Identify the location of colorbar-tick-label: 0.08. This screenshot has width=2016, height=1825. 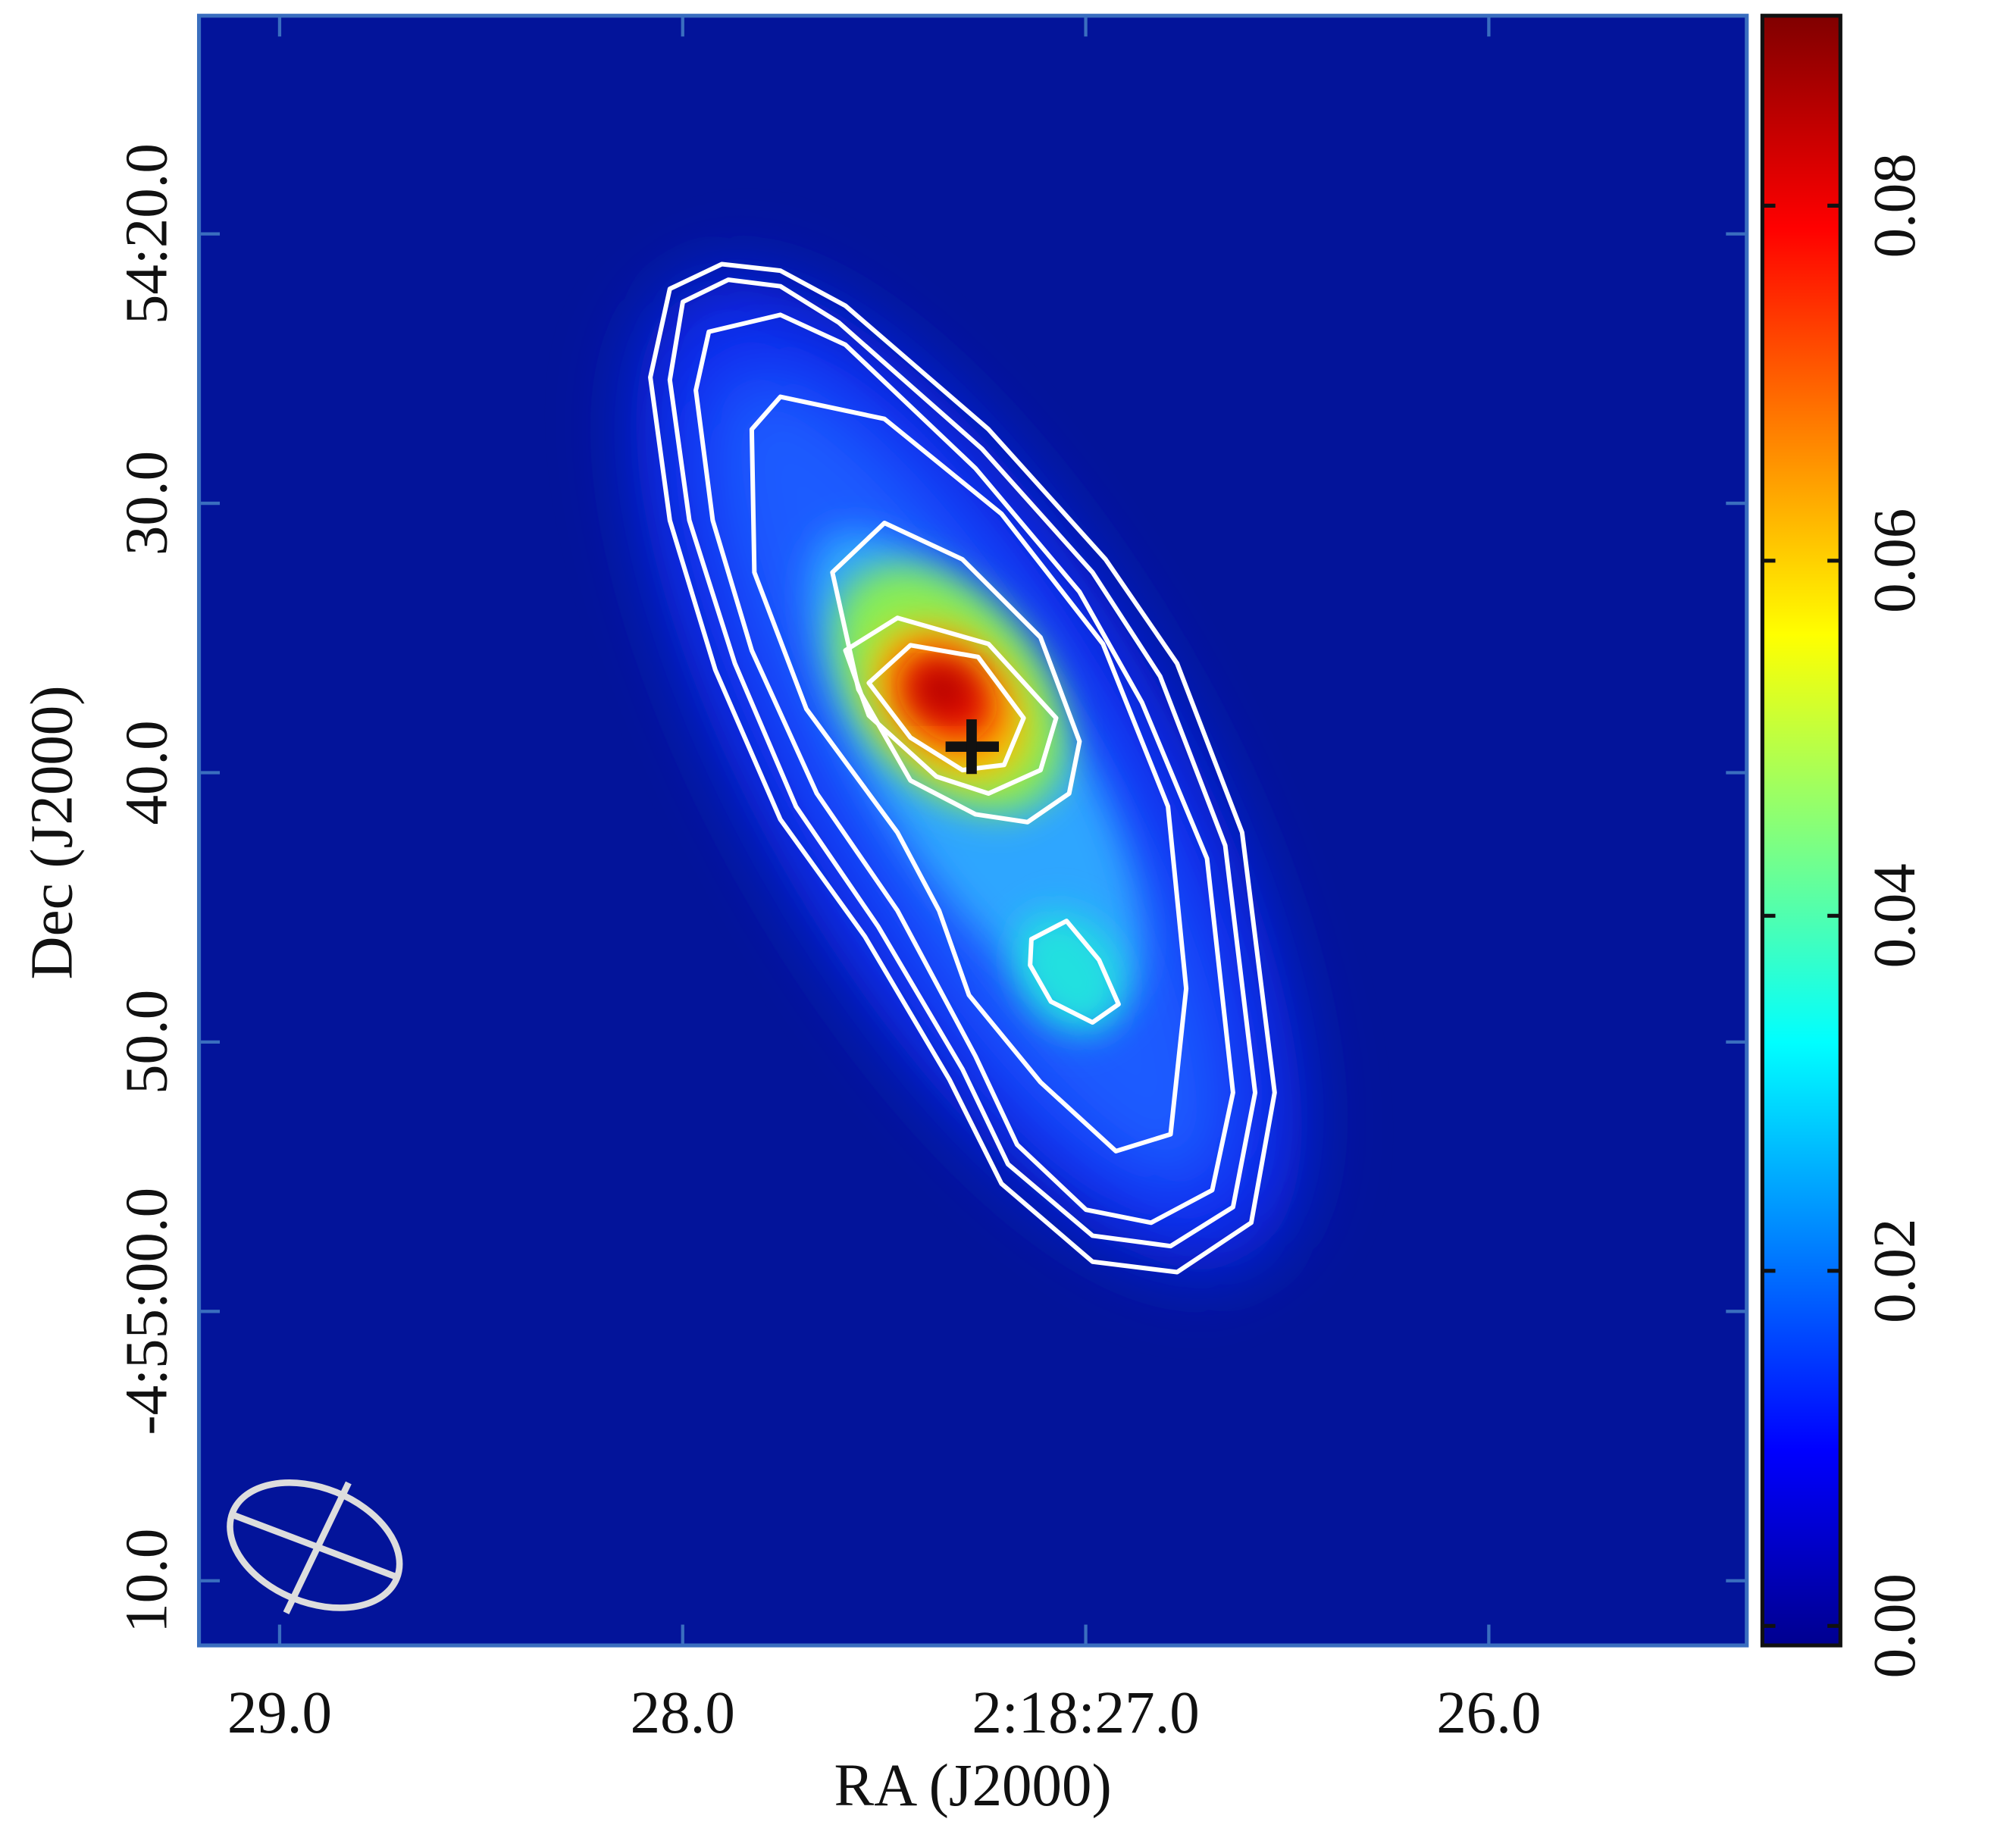
(1895, 205).